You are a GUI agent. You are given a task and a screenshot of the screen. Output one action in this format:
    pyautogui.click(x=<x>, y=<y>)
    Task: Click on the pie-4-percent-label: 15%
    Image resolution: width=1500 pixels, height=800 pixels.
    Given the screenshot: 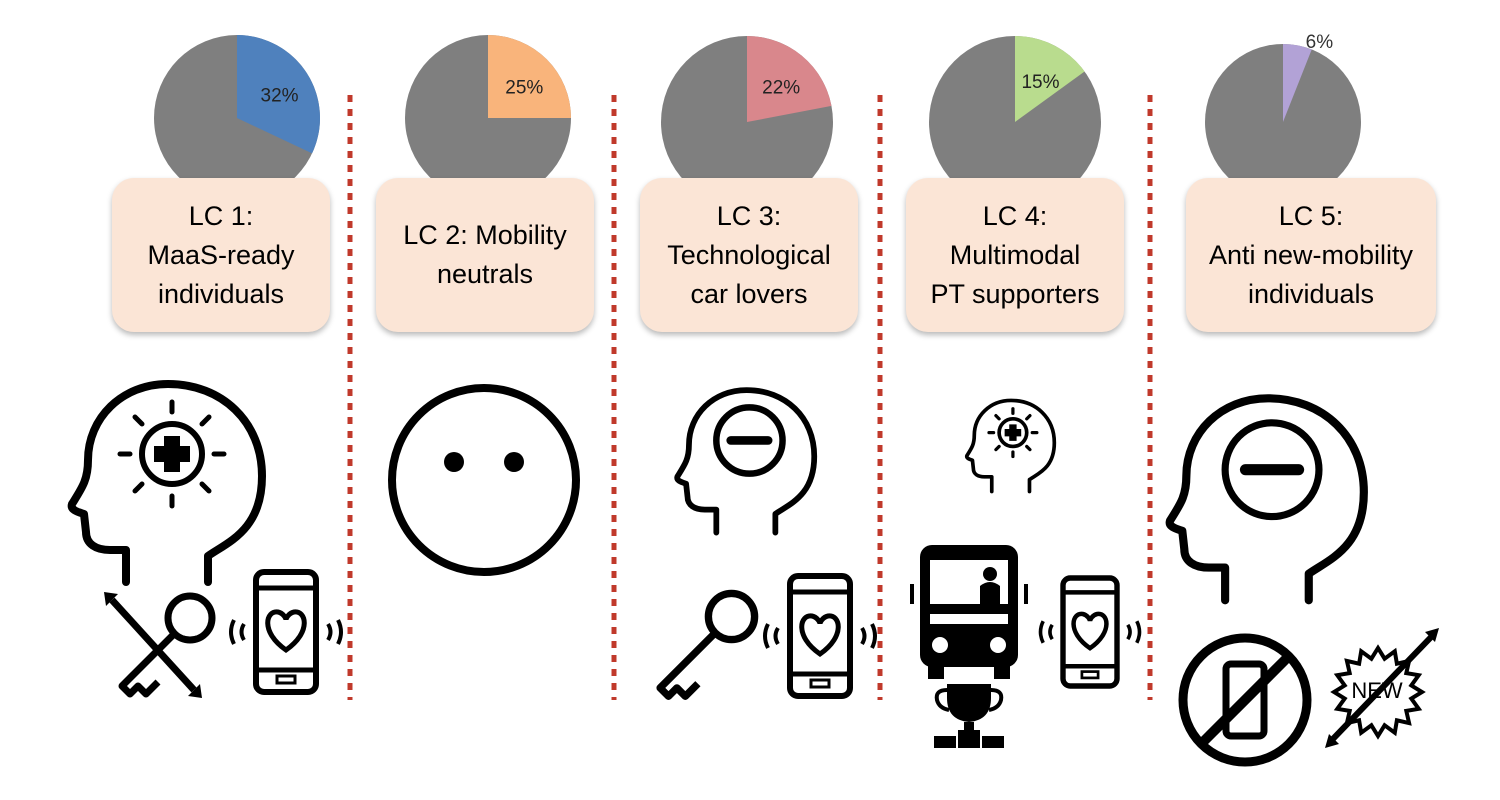 What is the action you would take?
    pyautogui.click(x=1040, y=82)
    